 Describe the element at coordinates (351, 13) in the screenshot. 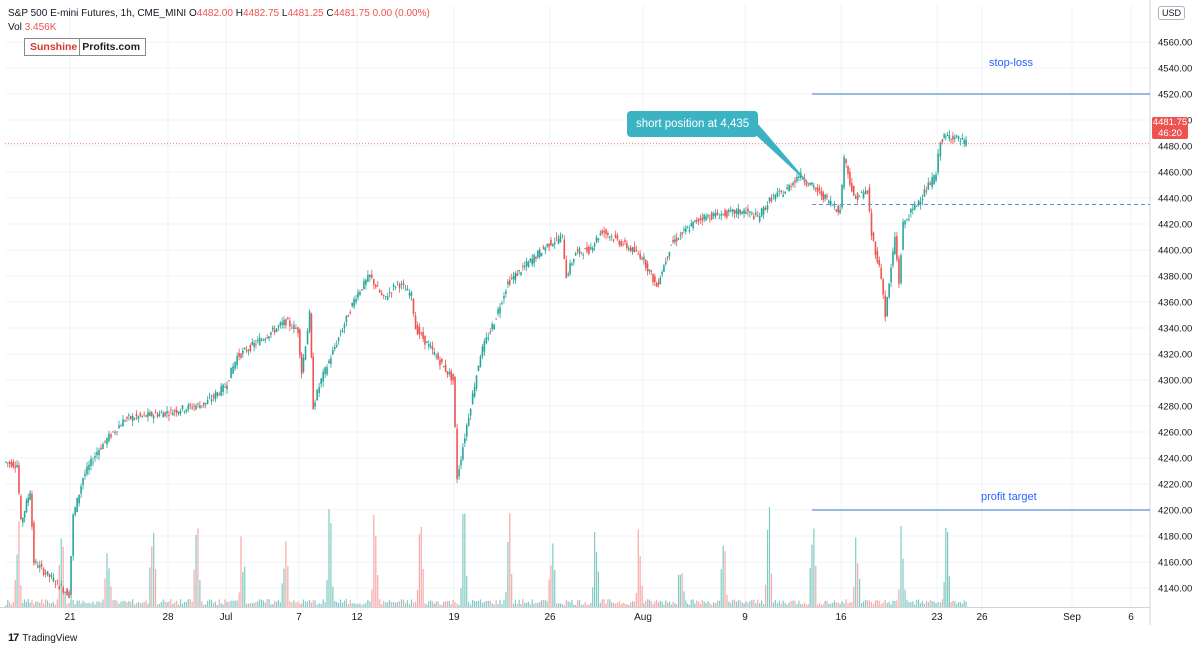

I see `close-value: 4481.75` at that location.